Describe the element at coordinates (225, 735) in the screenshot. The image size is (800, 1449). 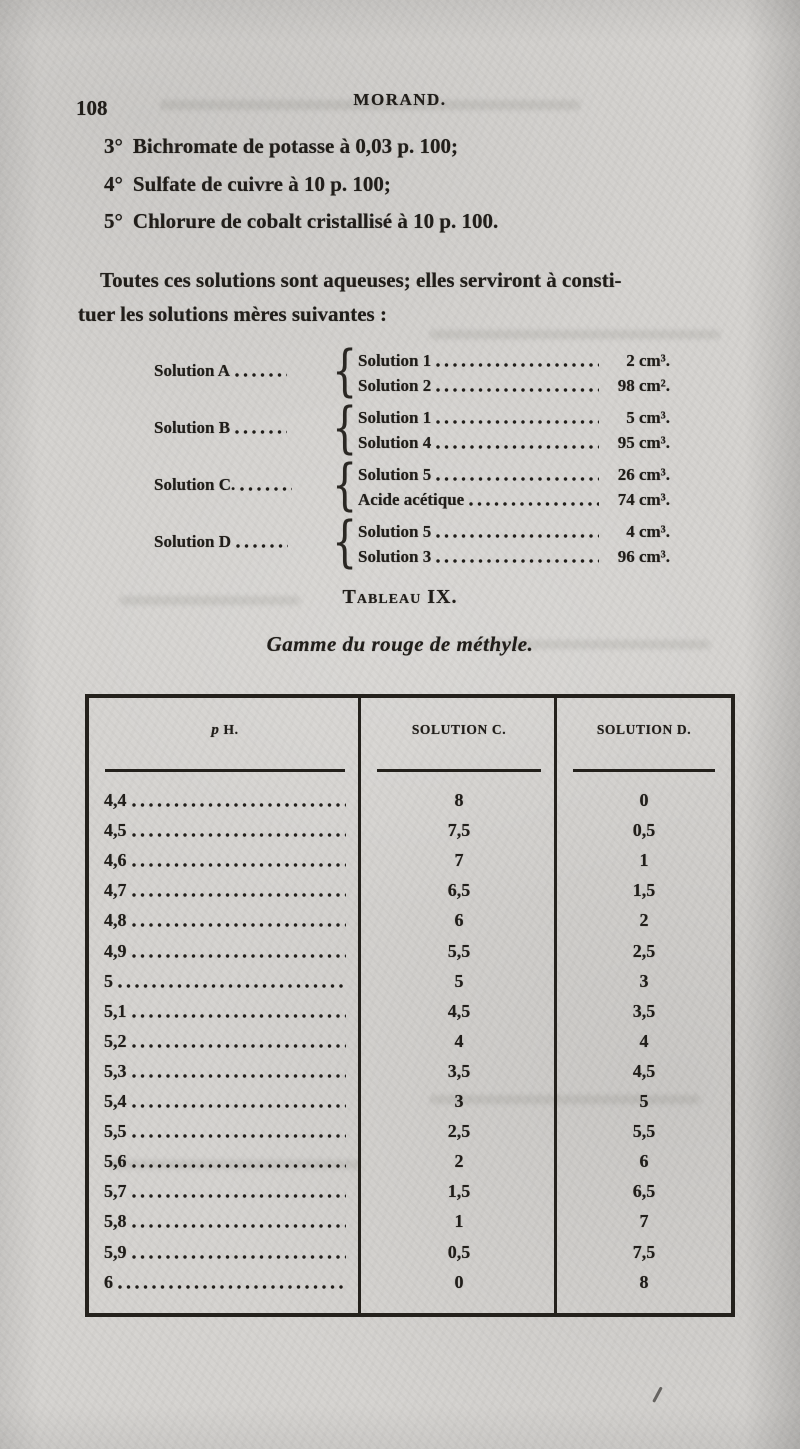
I see `ph-column-header: p H.` at that location.